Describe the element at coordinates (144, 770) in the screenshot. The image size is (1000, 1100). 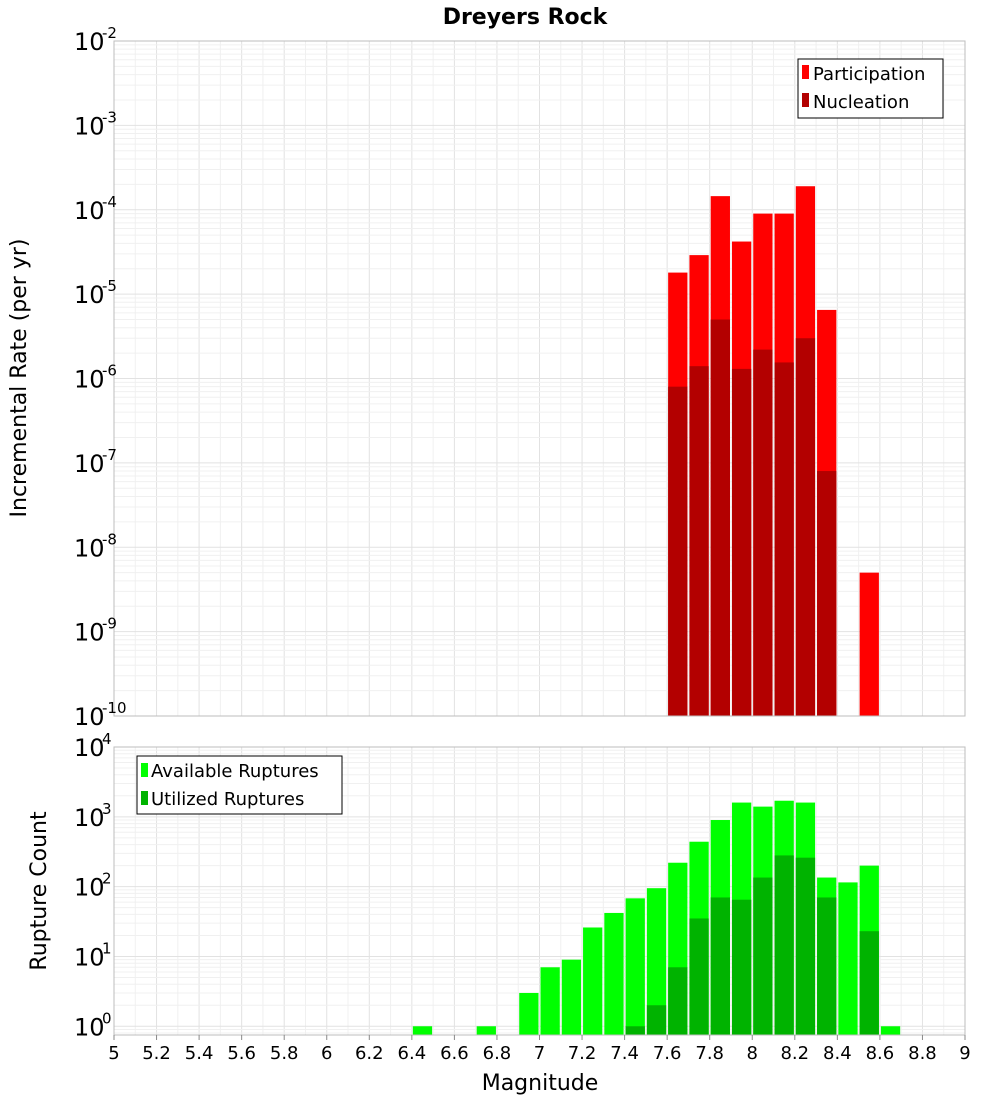
I see `legend-swatch-available` at that location.